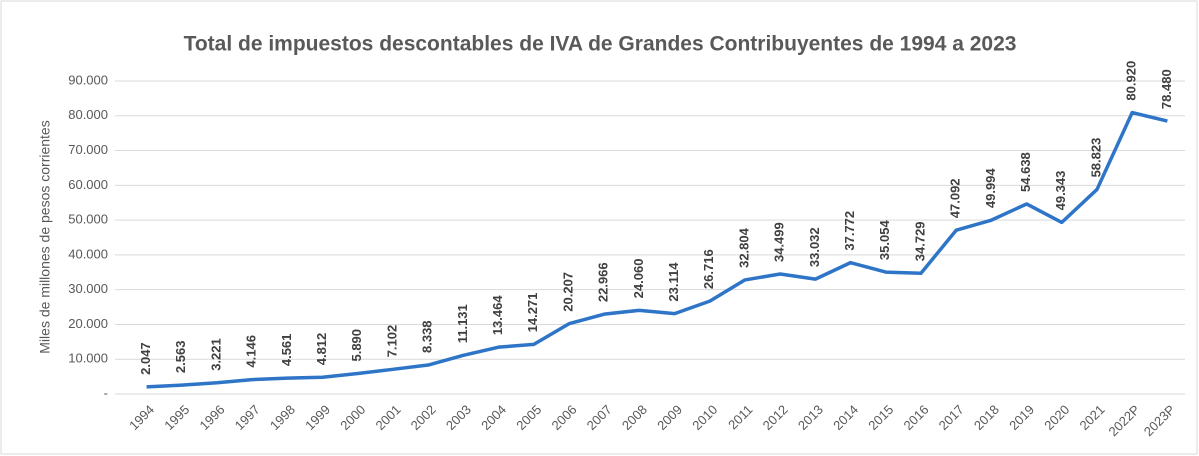 The height and width of the screenshot is (456, 1199). What do you see at coordinates (321, 349) in the screenshot?
I see `data-label: 4.812` at bounding box center [321, 349].